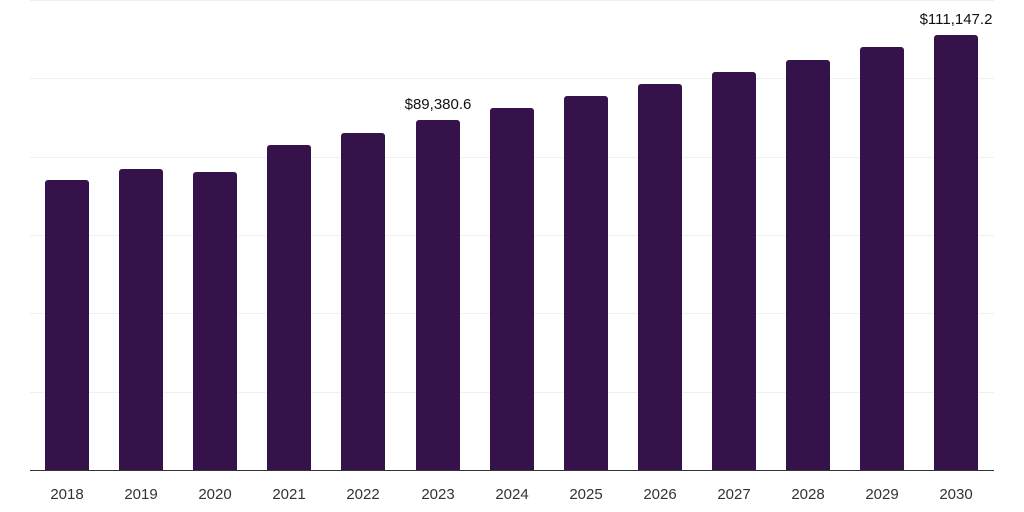  What do you see at coordinates (956, 494) in the screenshot?
I see `x-tick-label: 2030` at bounding box center [956, 494].